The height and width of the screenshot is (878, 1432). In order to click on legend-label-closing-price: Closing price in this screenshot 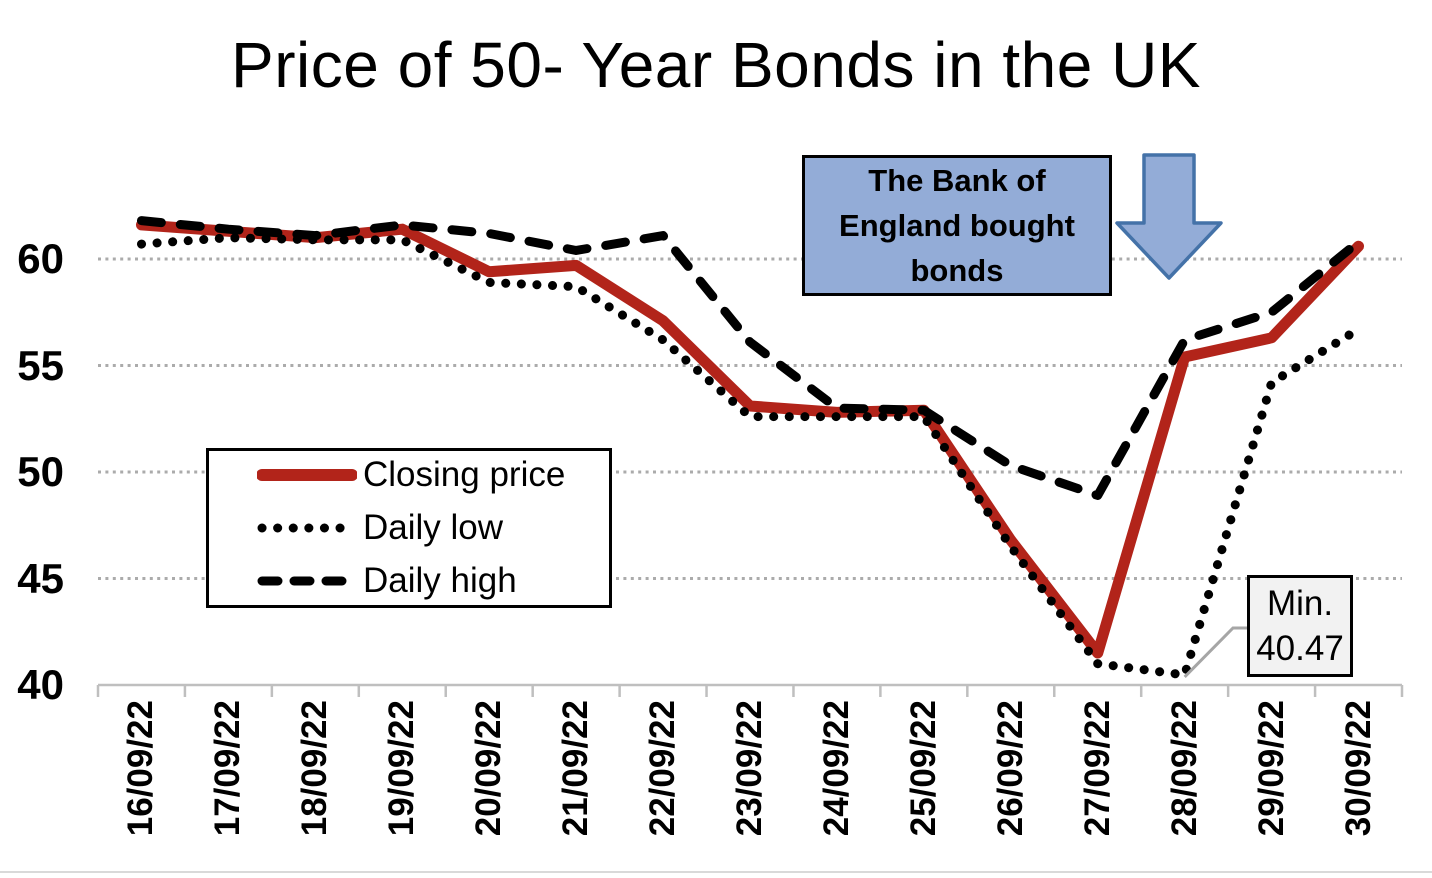, I will do `click(464, 474)`.